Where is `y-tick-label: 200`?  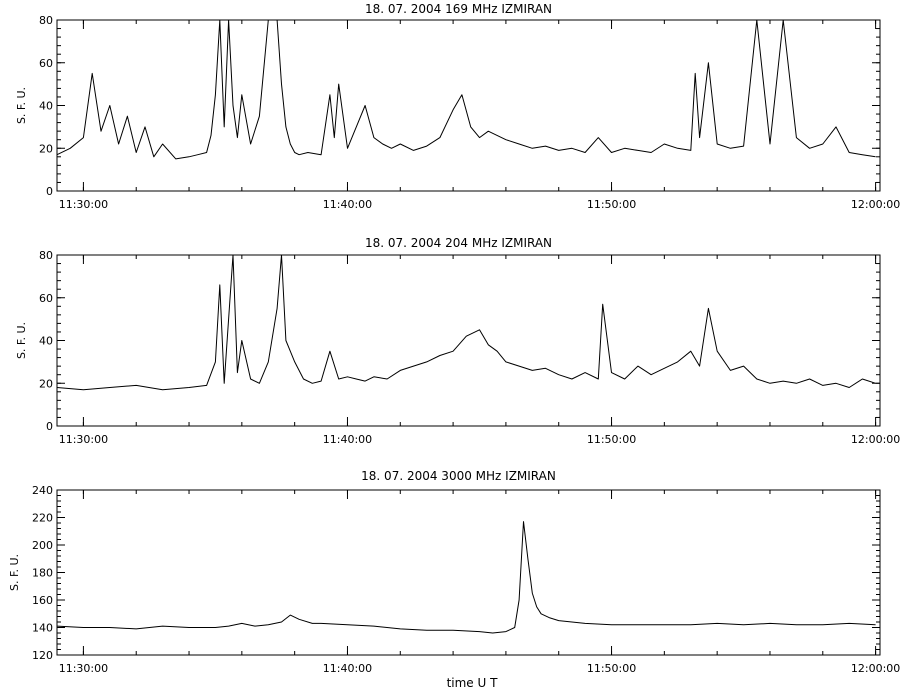 y-tick-label: 200 is located at coordinates (42, 545).